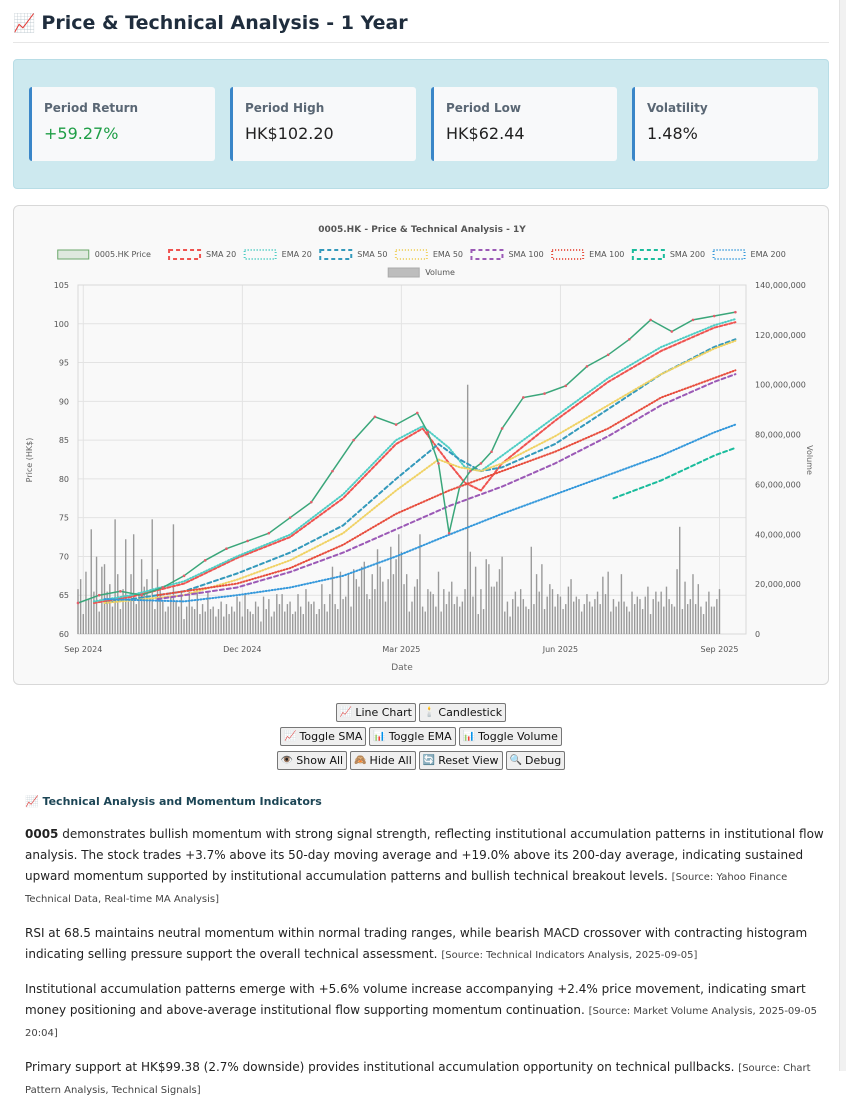  Describe the element at coordinates (402, 668) in the screenshot. I see `x-axis-label: Date` at that location.